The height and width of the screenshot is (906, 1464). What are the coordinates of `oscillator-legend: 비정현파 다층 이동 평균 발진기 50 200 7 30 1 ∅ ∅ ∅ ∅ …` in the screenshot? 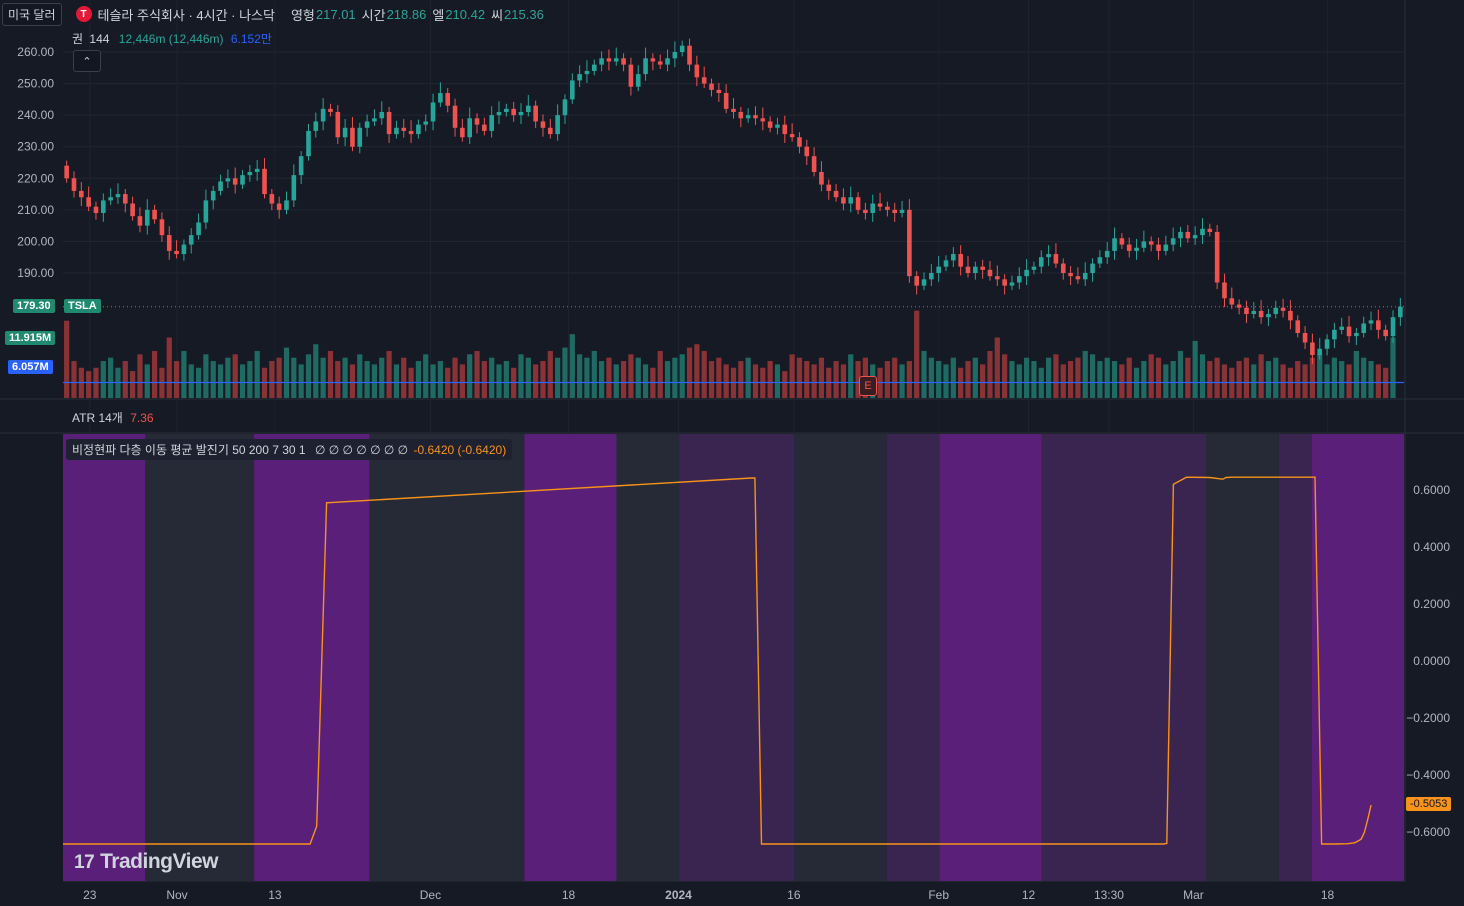 It's located at (289, 449).